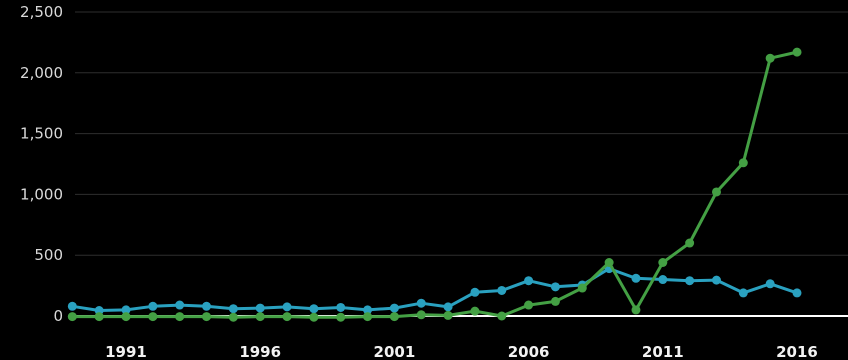 Image resolution: width=848 pixels, height=360 pixels. What do you see at coordinates (770, 58) in the screenshot?
I see `series-2-point-2015` at bounding box center [770, 58].